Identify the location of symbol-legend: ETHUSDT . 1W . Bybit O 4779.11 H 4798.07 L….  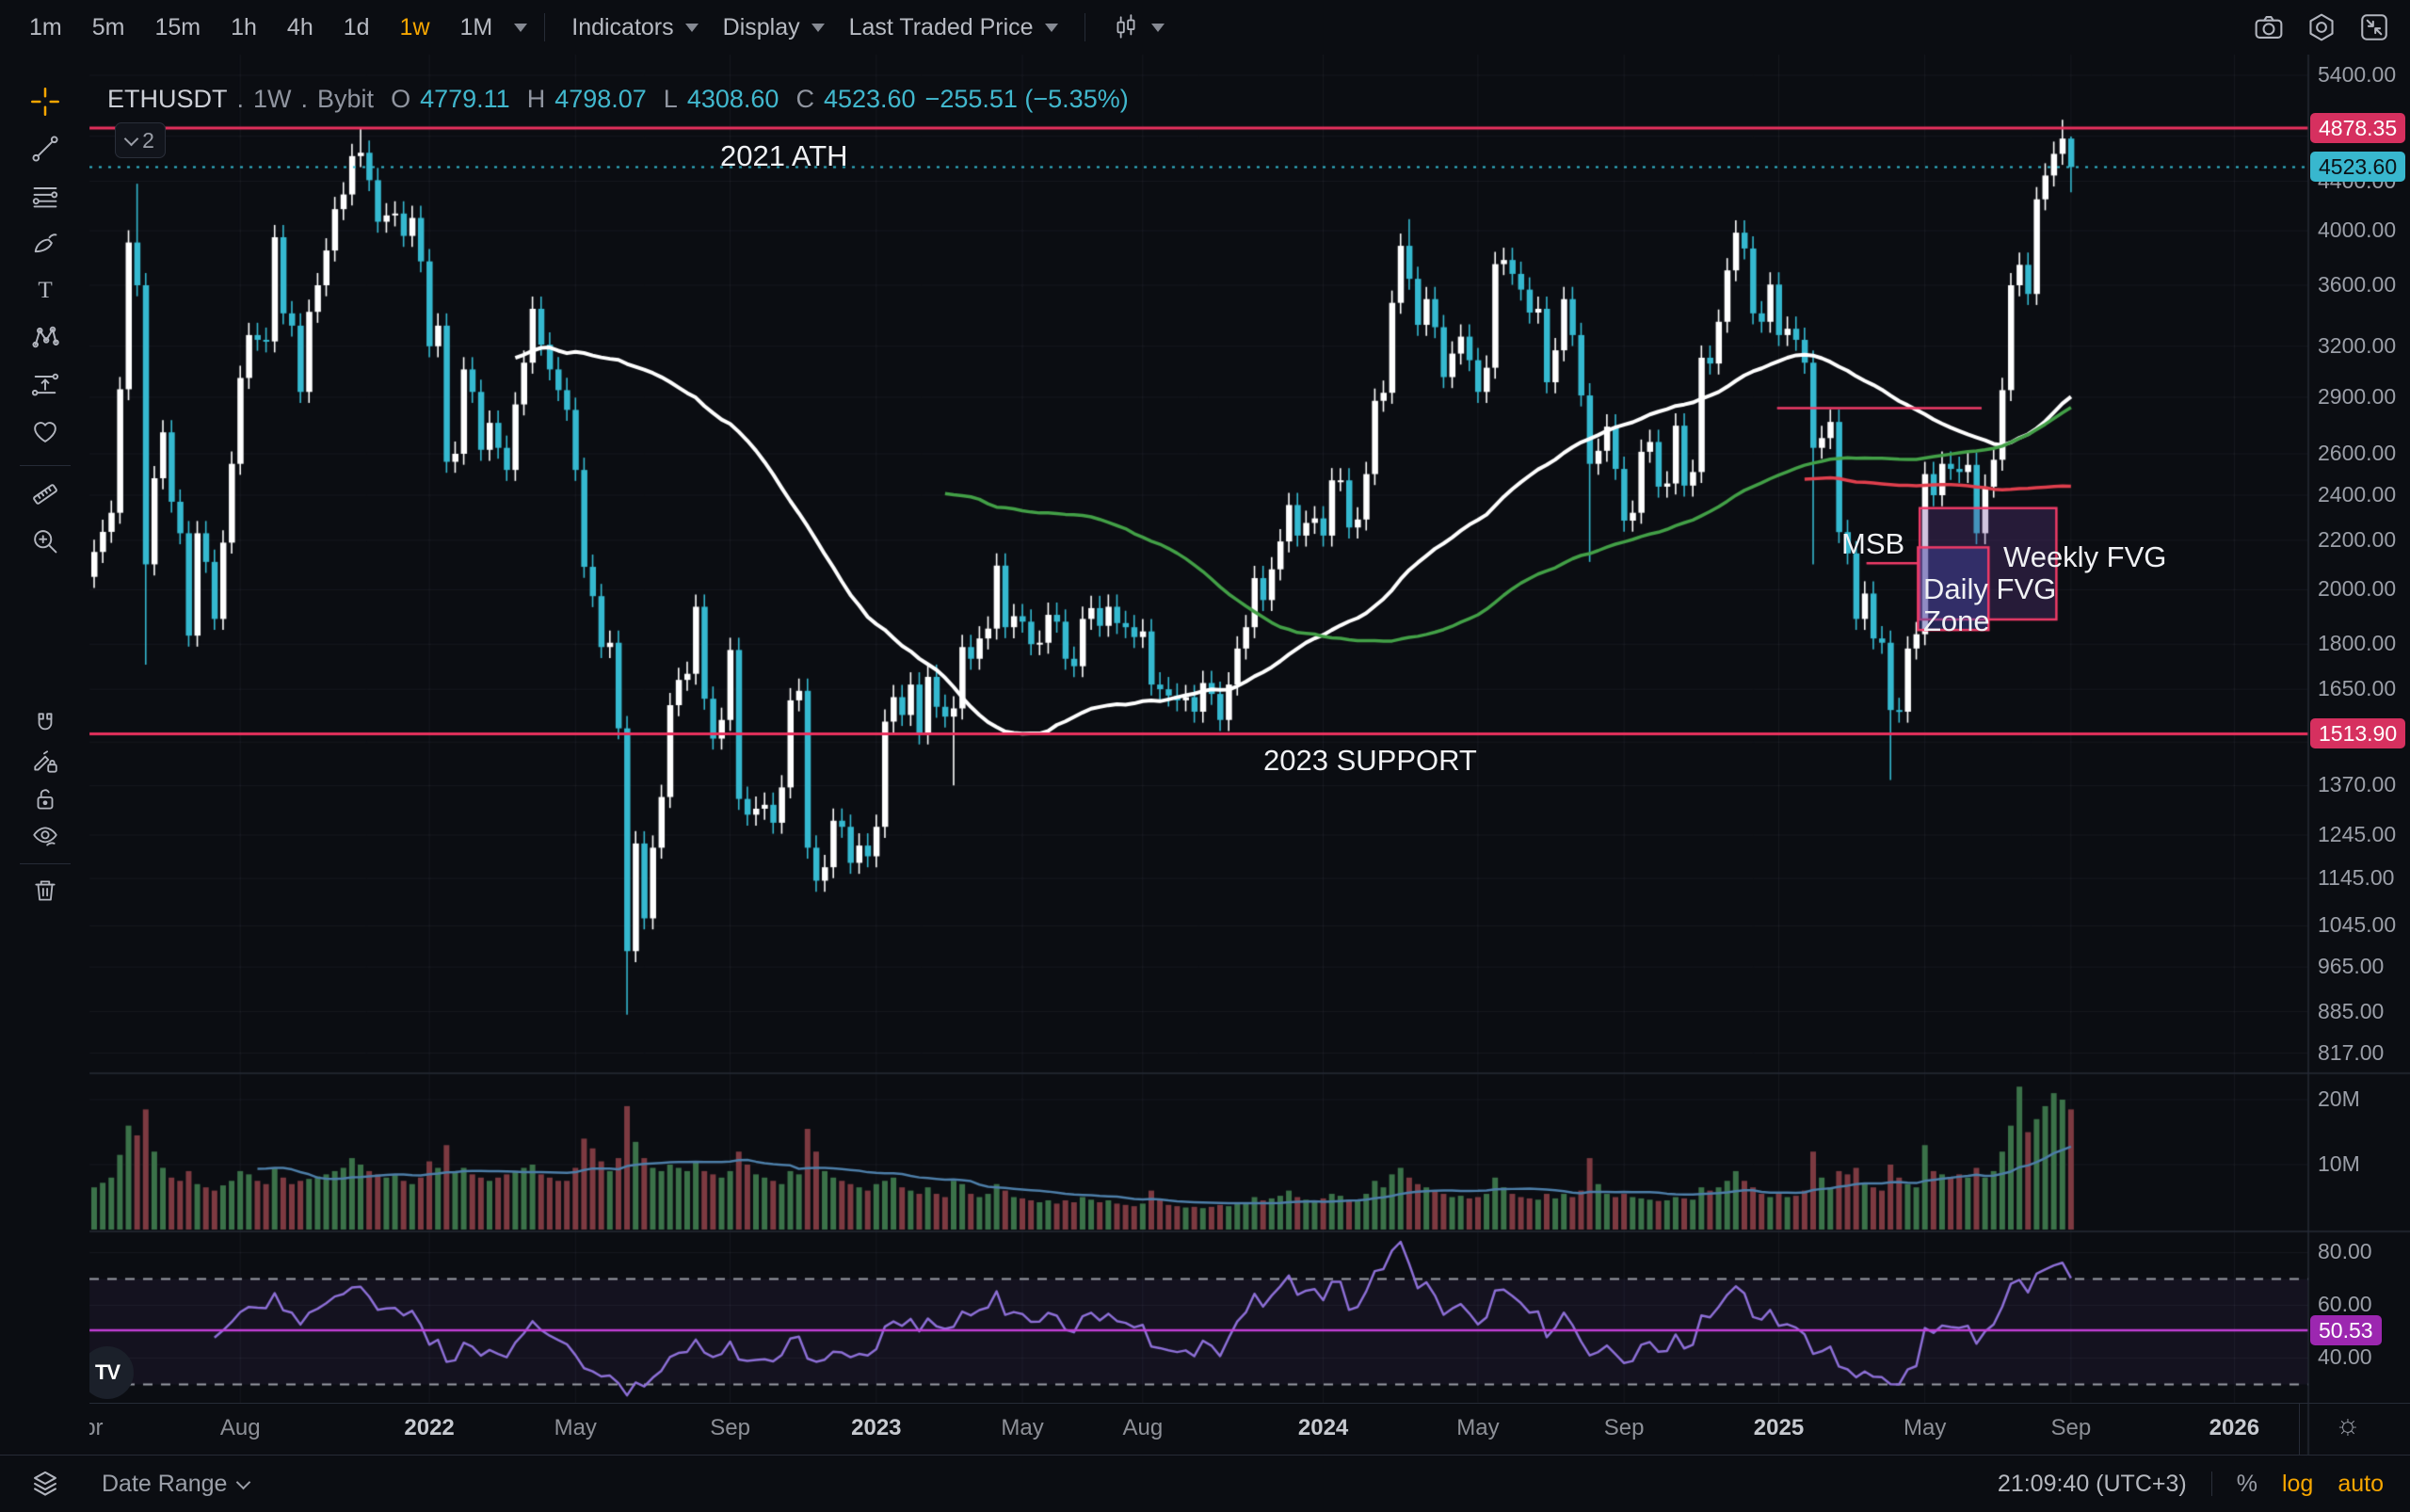
(618, 99).